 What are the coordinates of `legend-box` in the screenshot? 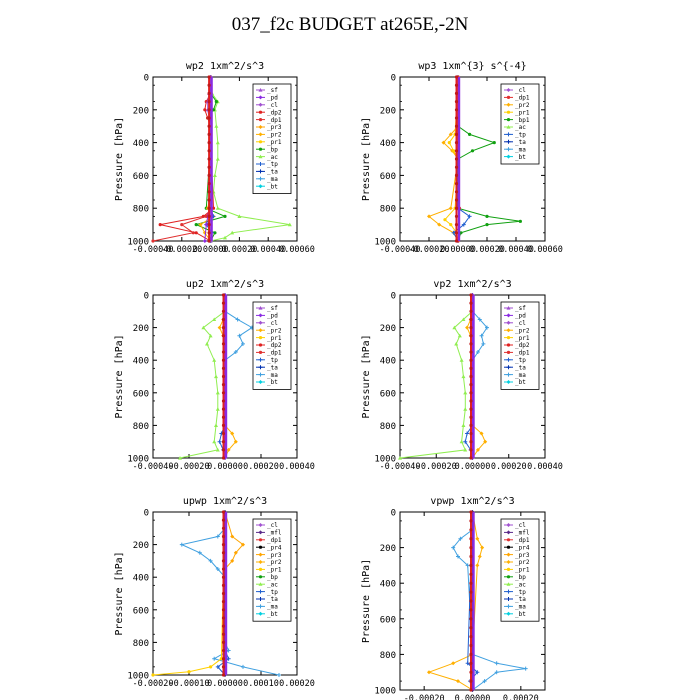 It's located at (272, 138).